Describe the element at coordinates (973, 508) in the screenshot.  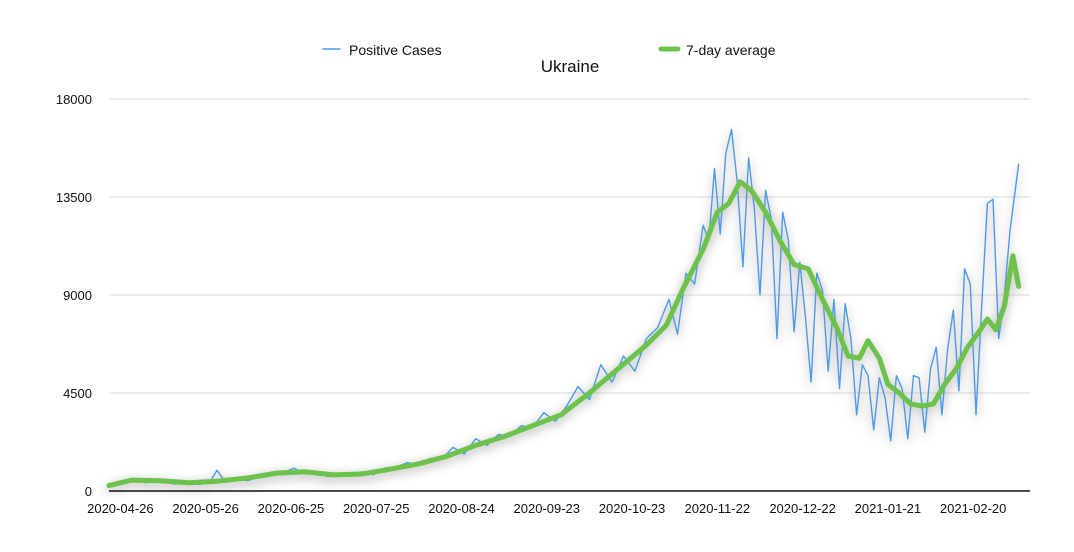
I see `x-tick-label: 2021-02-20` at that location.